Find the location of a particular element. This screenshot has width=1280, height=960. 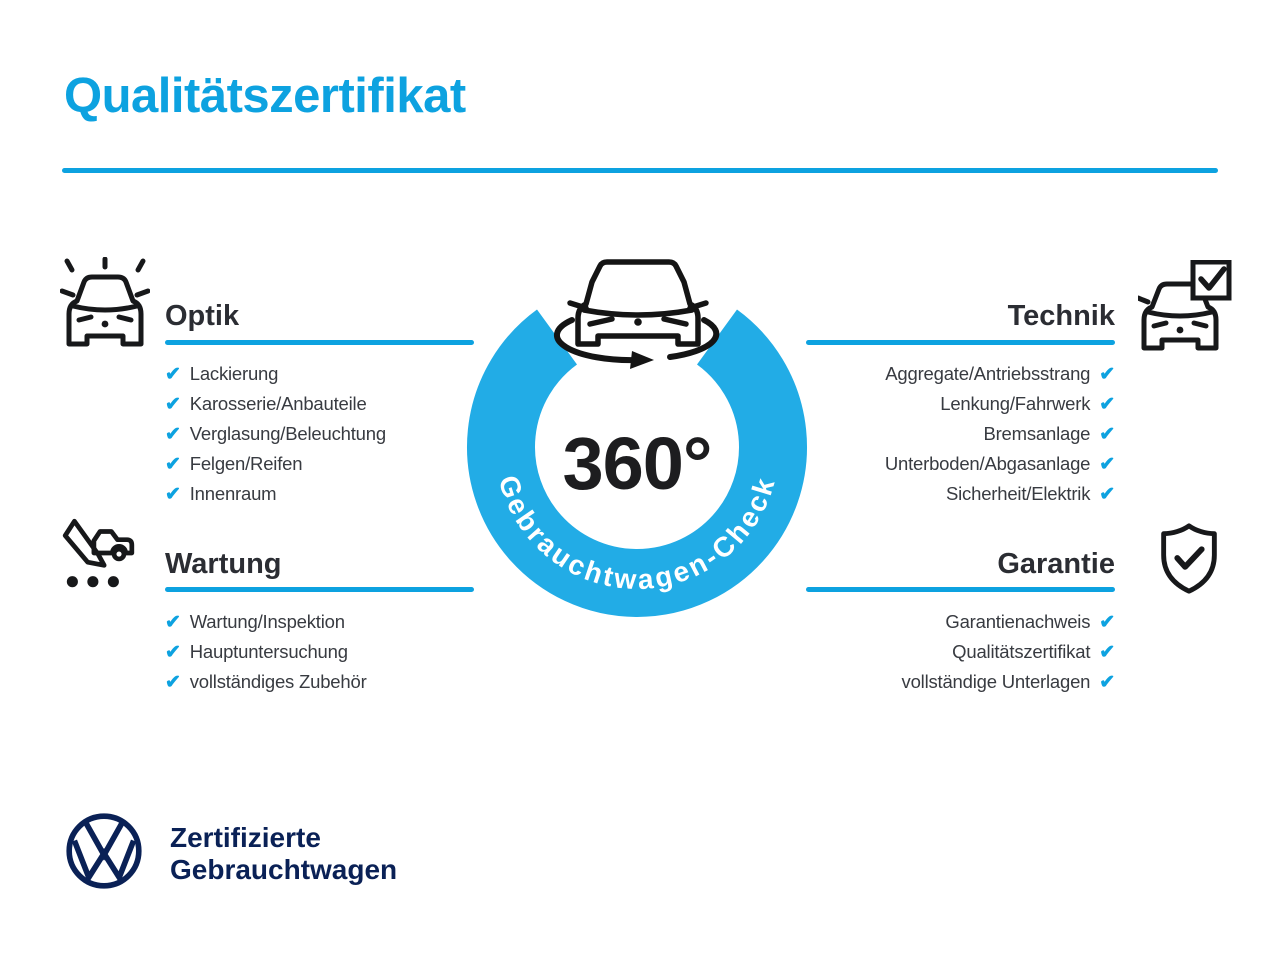

list-item: ✔ Lackierung is located at coordinates (330, 374).